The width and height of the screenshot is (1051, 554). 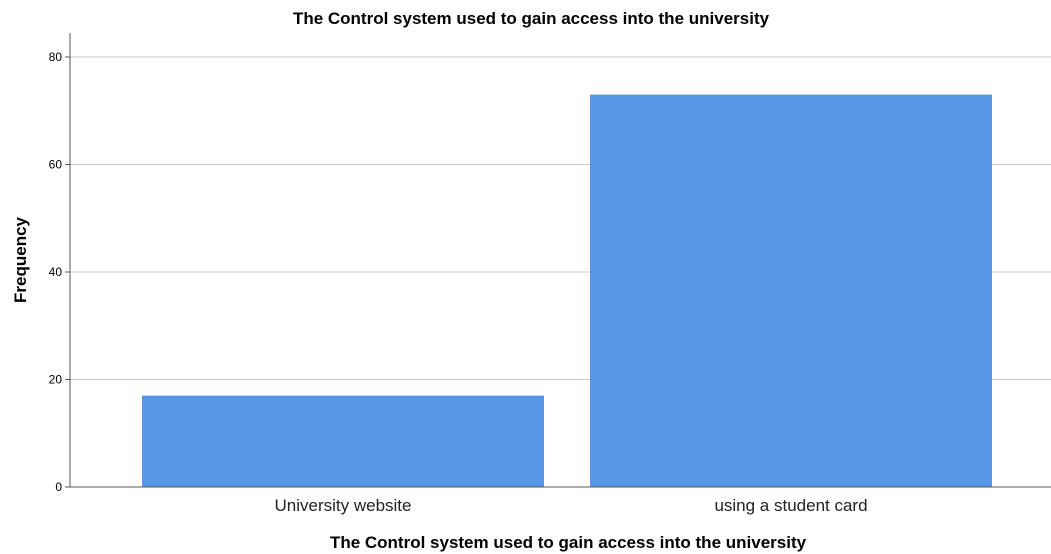 I want to click on y-tick-label: 80, so click(x=56, y=57).